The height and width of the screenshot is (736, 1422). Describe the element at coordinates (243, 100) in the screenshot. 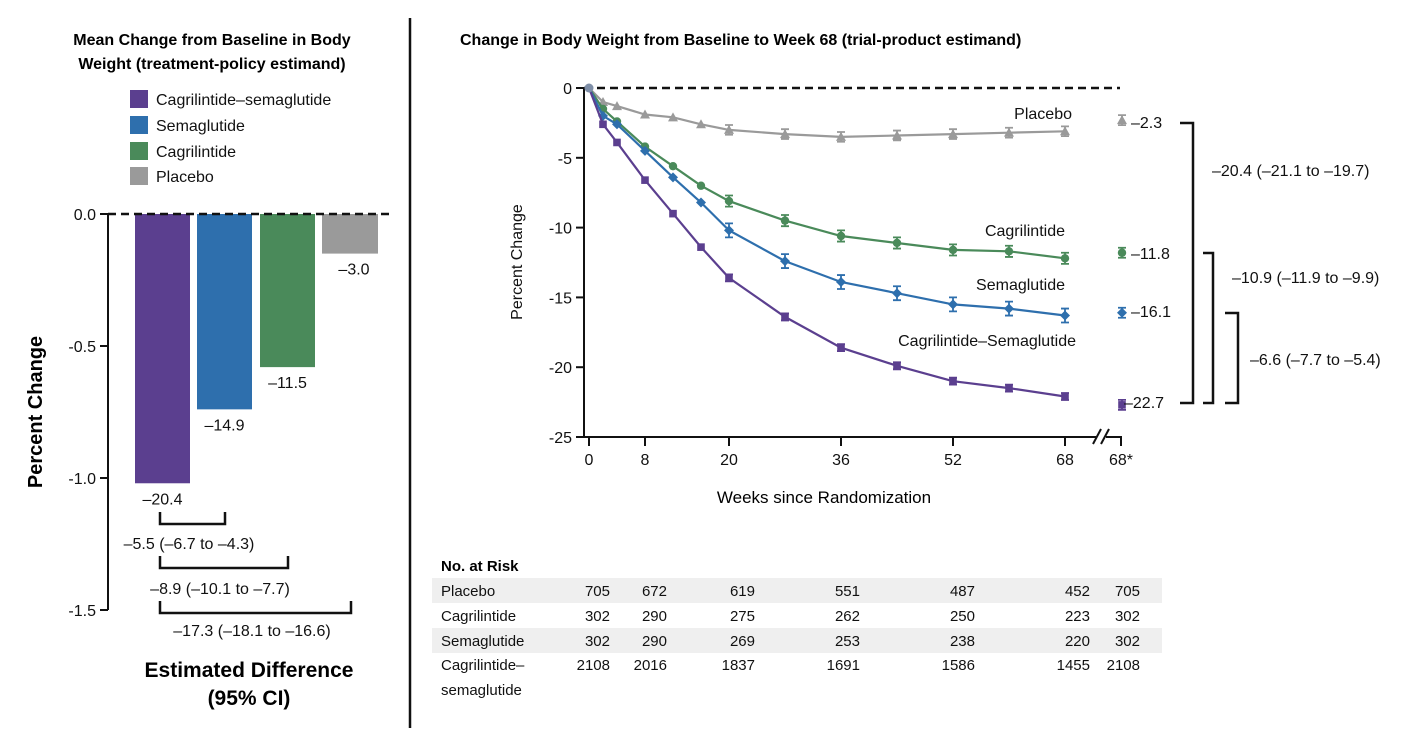

I see `legend-label-cagrisema: Cagrilintide–semaglutide` at that location.